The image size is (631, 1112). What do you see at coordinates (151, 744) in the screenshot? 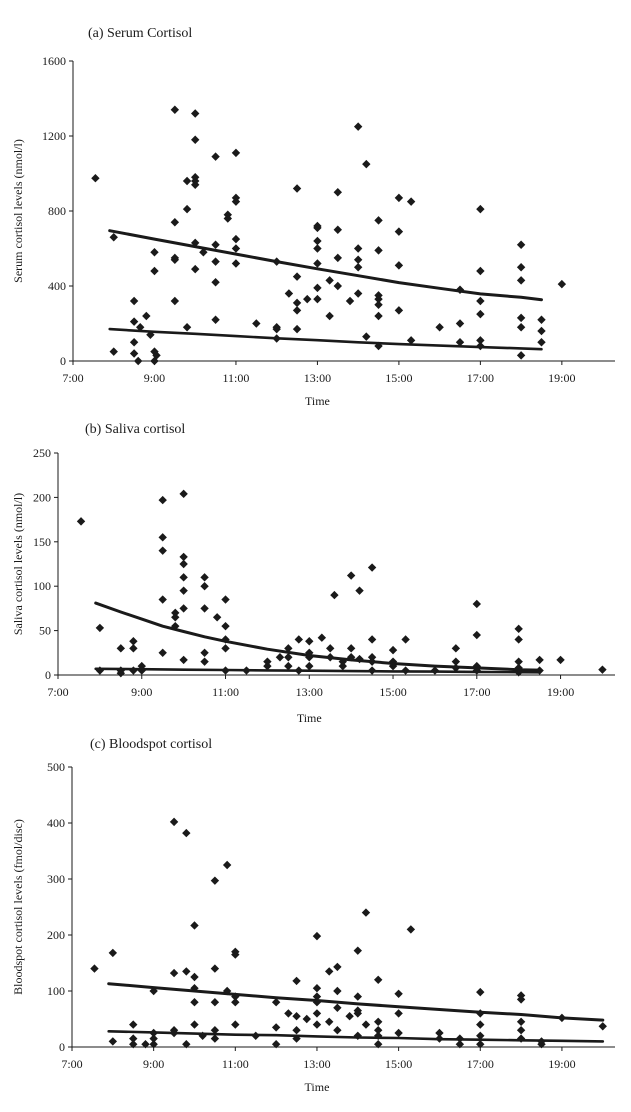
I see `chart-title: (c) Bloodspot cortisol` at bounding box center [151, 744].